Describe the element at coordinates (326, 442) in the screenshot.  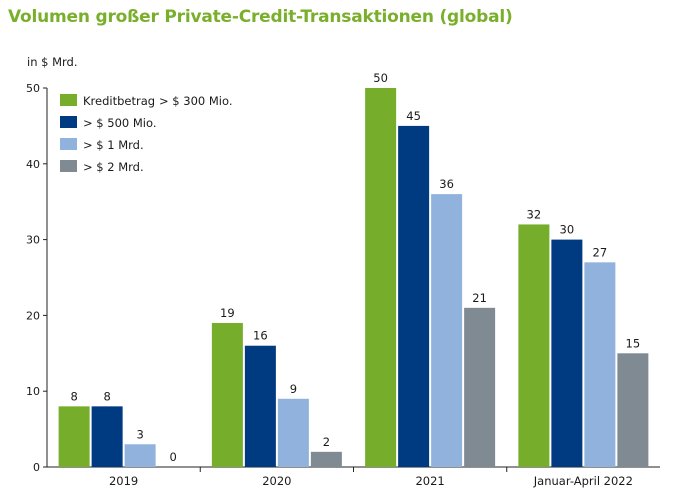
I see `data-label: 2` at that location.